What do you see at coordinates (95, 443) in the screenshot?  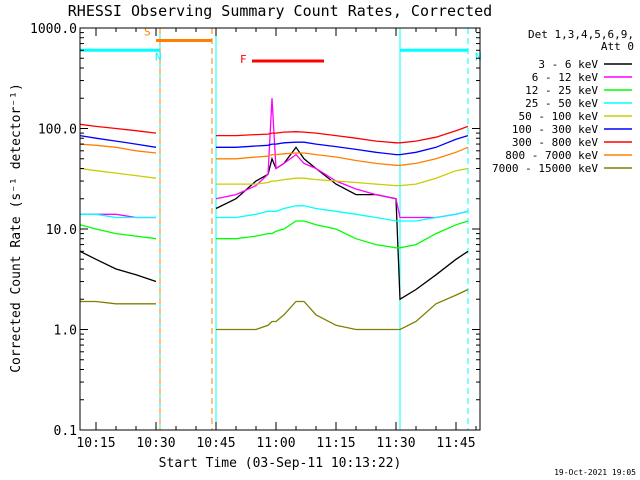 I see `x-tick-label: 10:15` at bounding box center [95, 443].